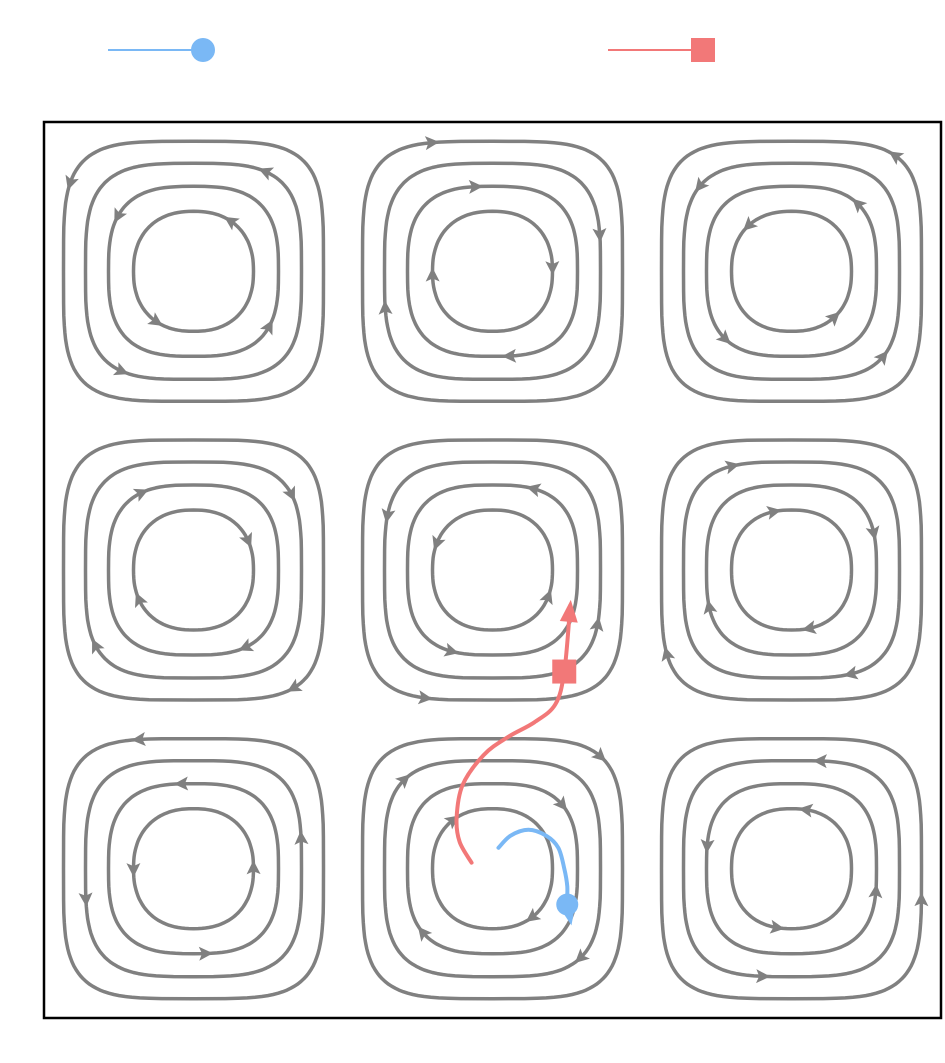 This screenshot has width=945, height=1063. Describe the element at coordinates (411, 50) in the screenshot. I see `legend` at that location.